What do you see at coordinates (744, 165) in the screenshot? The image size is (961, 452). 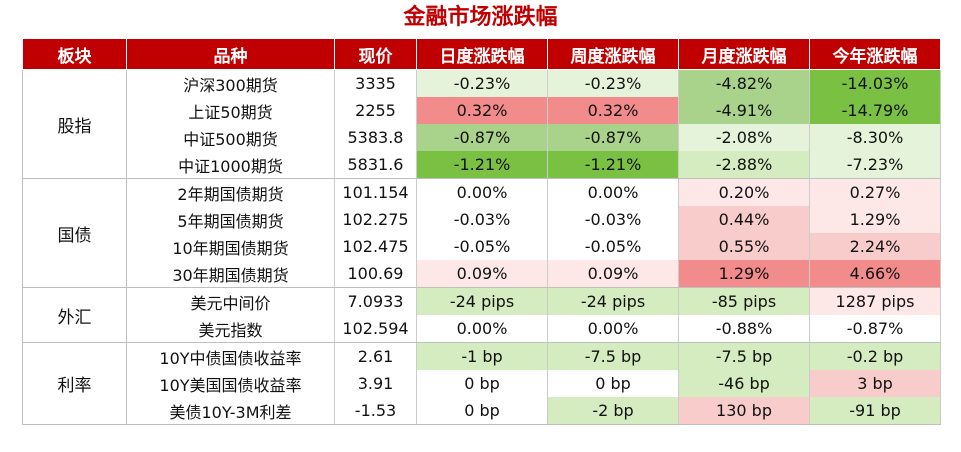 I see `monthly-change-cell: -2.88%` at bounding box center [744, 165].